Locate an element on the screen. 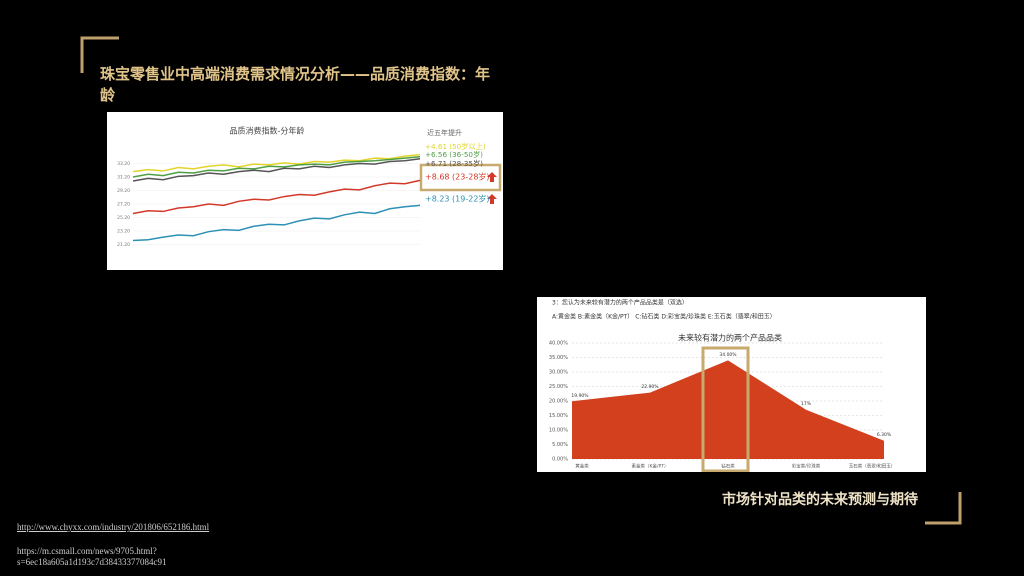  x-tick-label: 玉石类（翡翠/和田玉） is located at coordinates (872, 466).